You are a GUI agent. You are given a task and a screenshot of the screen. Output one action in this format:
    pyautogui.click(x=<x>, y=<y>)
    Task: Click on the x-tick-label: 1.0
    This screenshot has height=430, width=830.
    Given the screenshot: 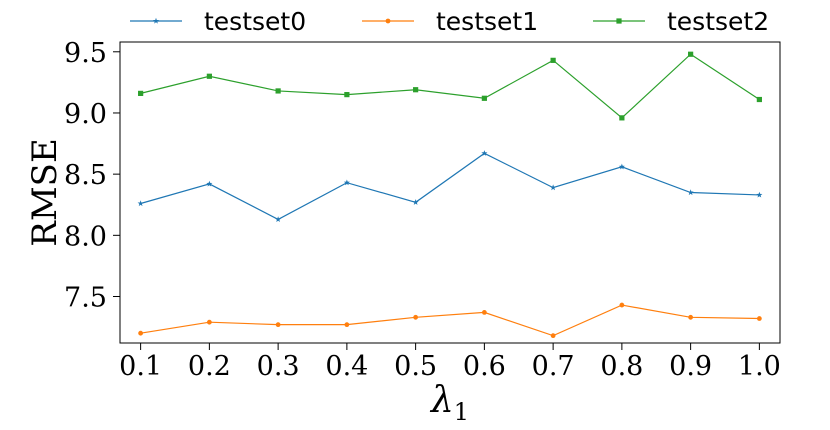 What is the action you would take?
    pyautogui.click(x=759, y=366)
    